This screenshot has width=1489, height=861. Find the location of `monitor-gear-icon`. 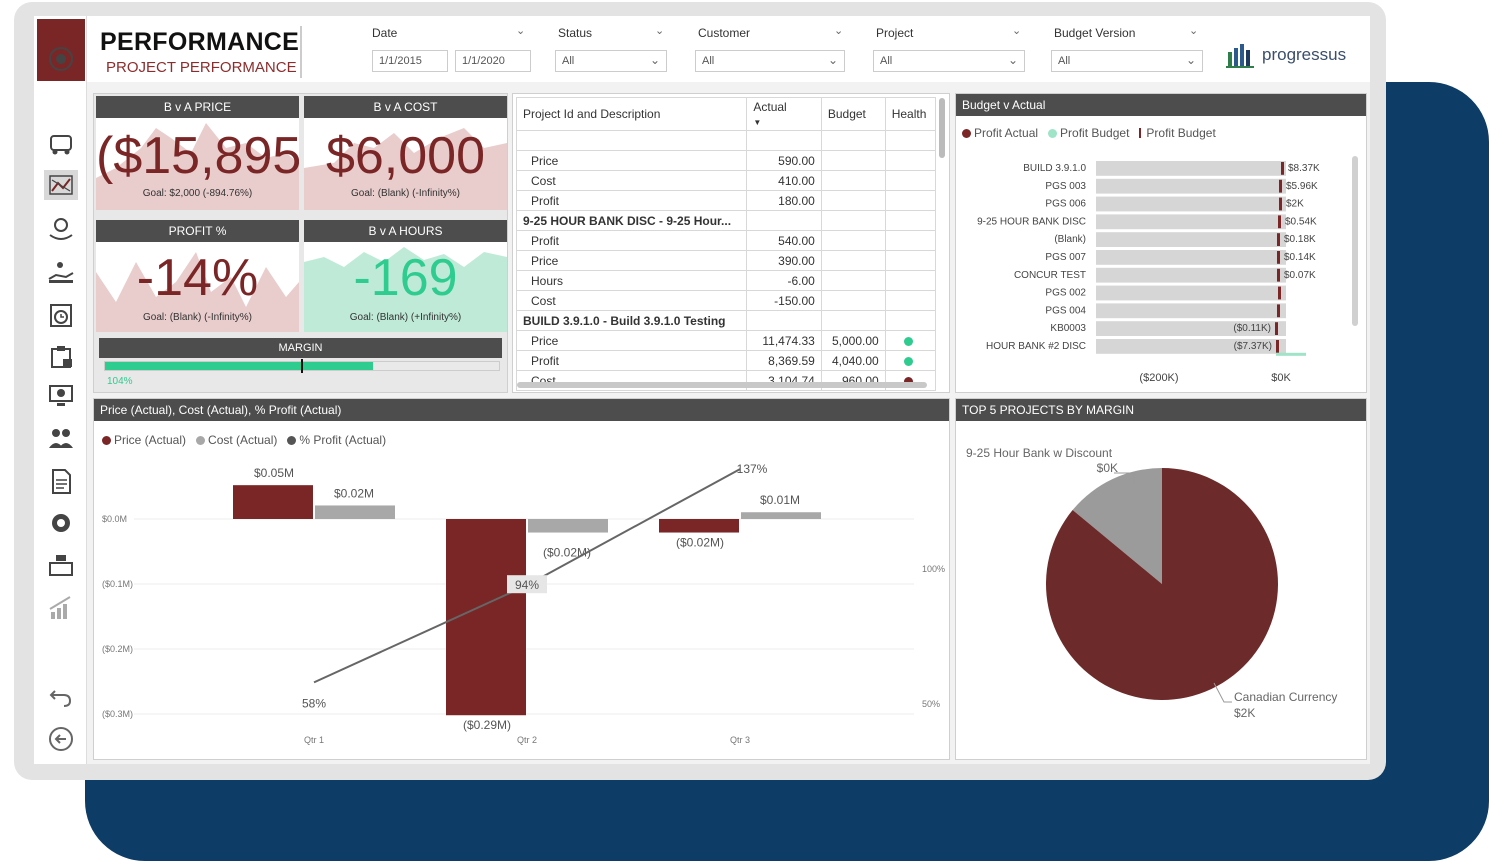

monitor-gear-icon is located at coordinates (61, 396).